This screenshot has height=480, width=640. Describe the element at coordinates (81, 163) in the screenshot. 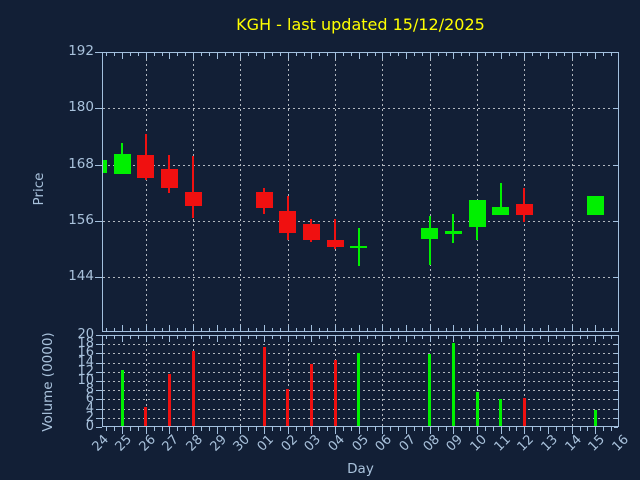

I see `price-tick-label-168: 168` at that location.